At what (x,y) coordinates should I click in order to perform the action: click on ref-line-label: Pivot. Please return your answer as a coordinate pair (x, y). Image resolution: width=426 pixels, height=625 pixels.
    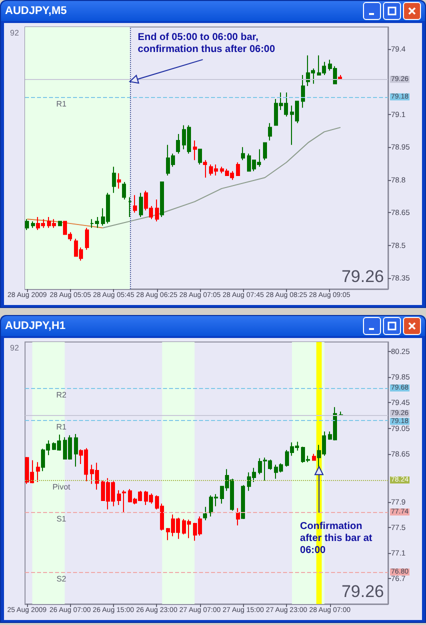
    Looking at the image, I should click on (62, 487).